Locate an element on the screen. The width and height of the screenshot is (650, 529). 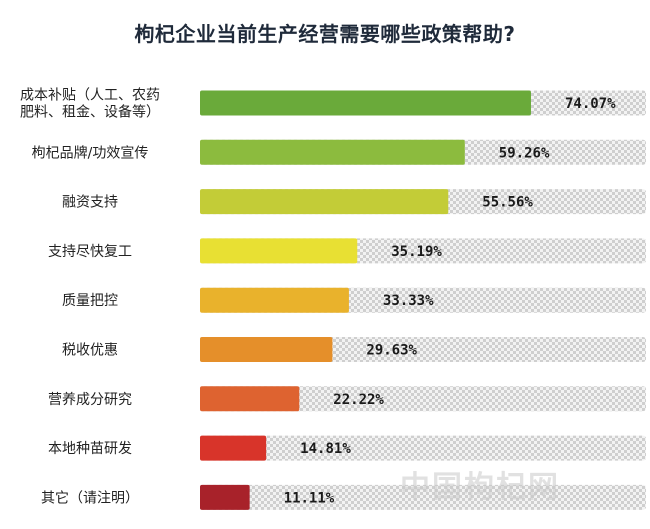
value-label: 14.81% is located at coordinates (325, 449).